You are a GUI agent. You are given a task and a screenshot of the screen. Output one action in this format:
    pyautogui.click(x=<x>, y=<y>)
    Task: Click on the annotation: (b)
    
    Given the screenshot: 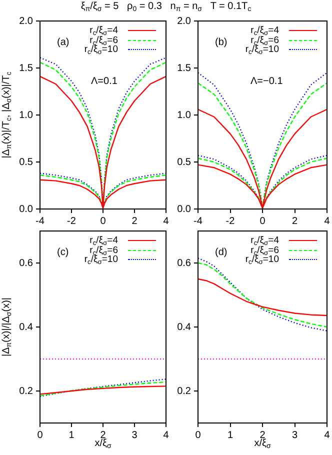 What is the action you would take?
    pyautogui.click(x=221, y=42)
    